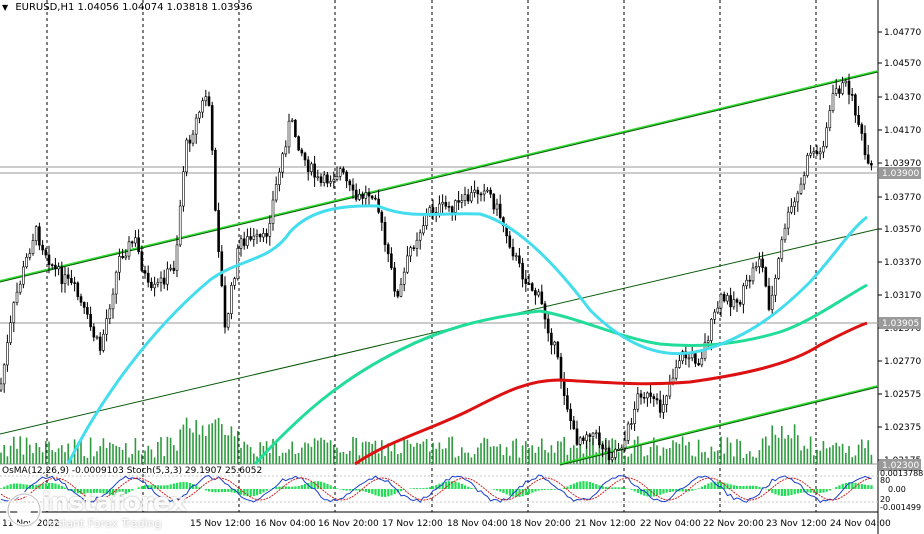 The image size is (924, 534). I want to click on high-value: 1.04074, so click(143, 7).